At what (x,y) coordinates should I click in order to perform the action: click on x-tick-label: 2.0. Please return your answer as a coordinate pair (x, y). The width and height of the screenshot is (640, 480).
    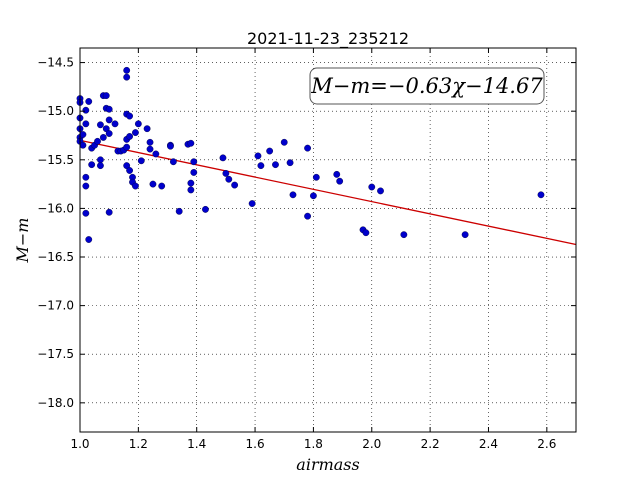
    Looking at the image, I should click on (371, 444).